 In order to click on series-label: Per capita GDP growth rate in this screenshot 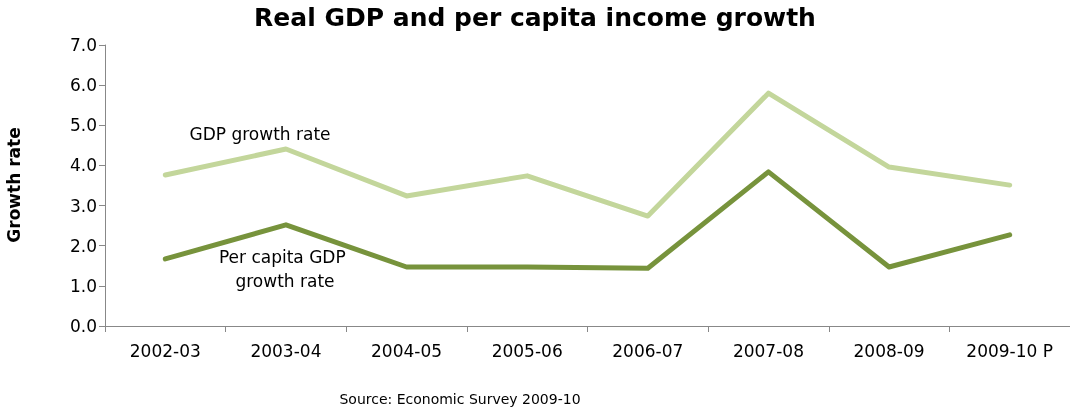, I will do `click(285, 269)`.